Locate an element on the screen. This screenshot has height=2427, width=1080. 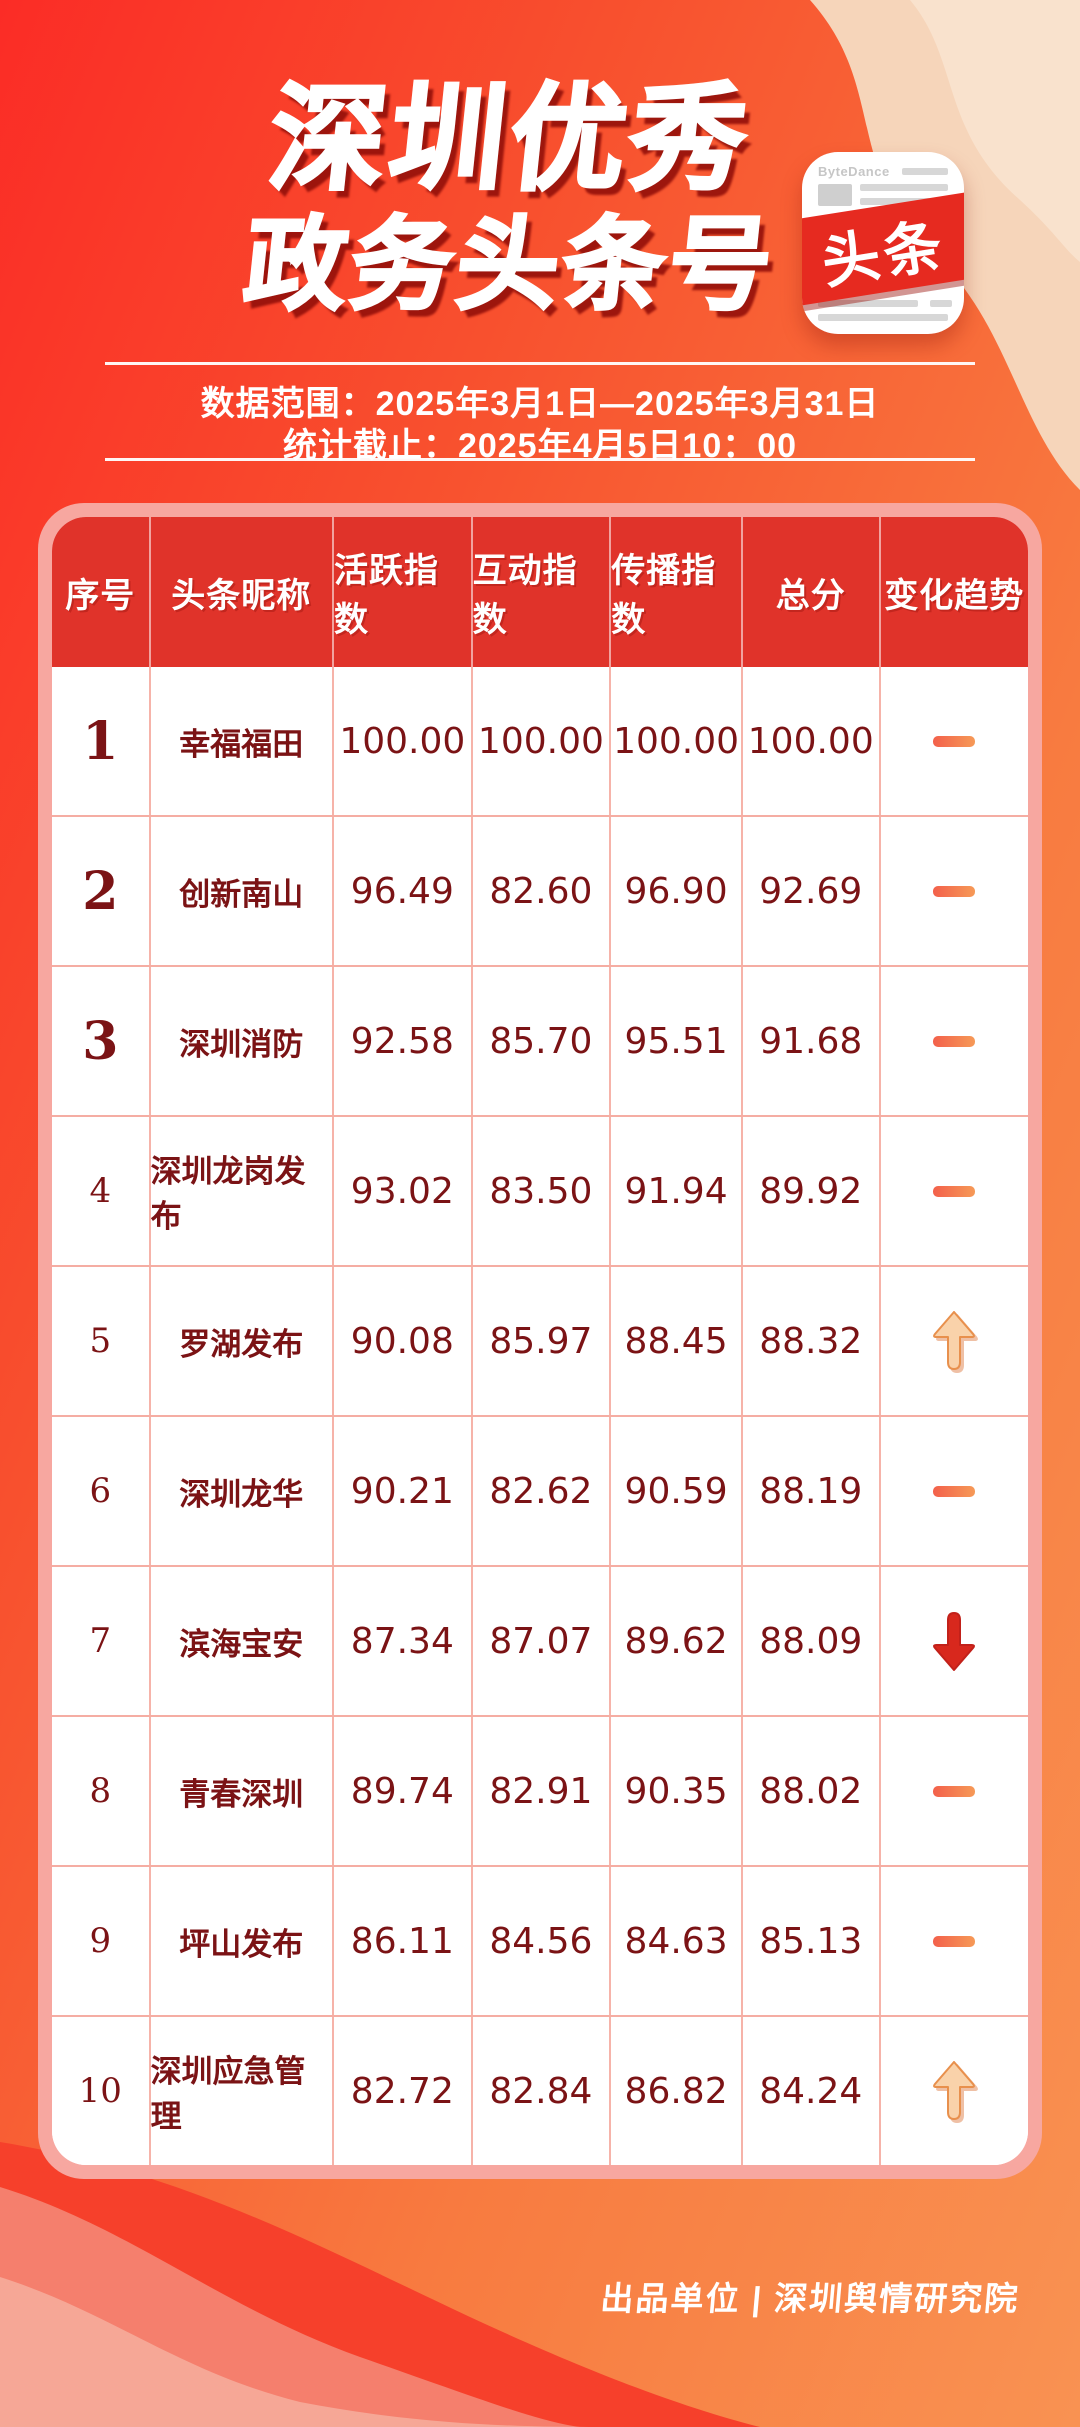
spread-index-cell: 84.63 is located at coordinates (677, 1941).